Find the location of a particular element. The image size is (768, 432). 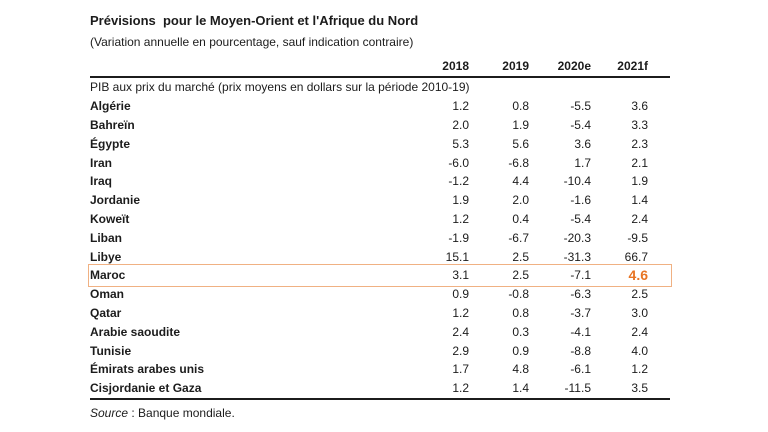

value-cell: -10.4 is located at coordinates (577, 181).